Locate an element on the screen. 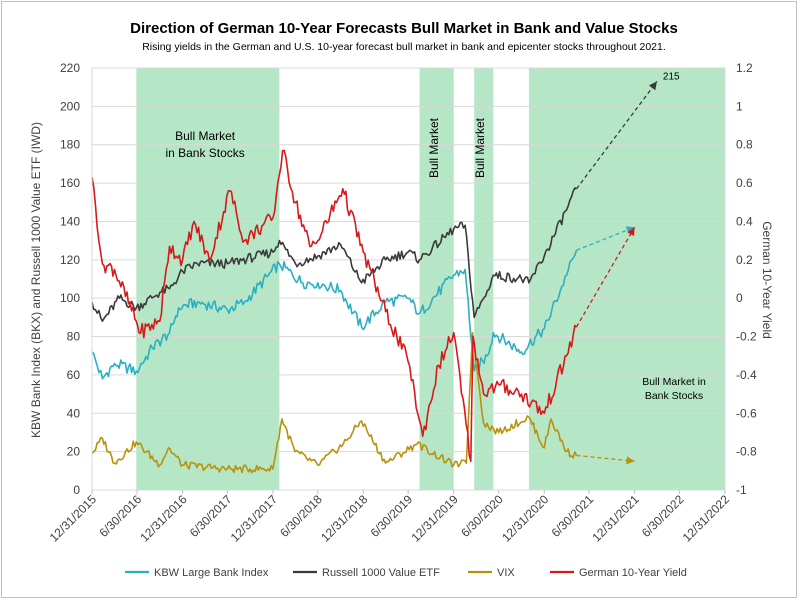 Image resolution: width=800 pixels, height=601 pixels. right-tick-label-0-2: 0.2 is located at coordinates (744, 260).